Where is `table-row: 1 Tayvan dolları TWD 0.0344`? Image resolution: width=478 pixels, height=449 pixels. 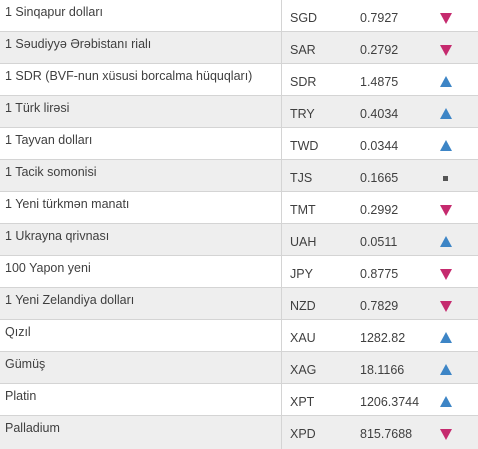
table-row: 1 Tayvan dolları TWD 0.0344 is located at coordinates (239, 143).